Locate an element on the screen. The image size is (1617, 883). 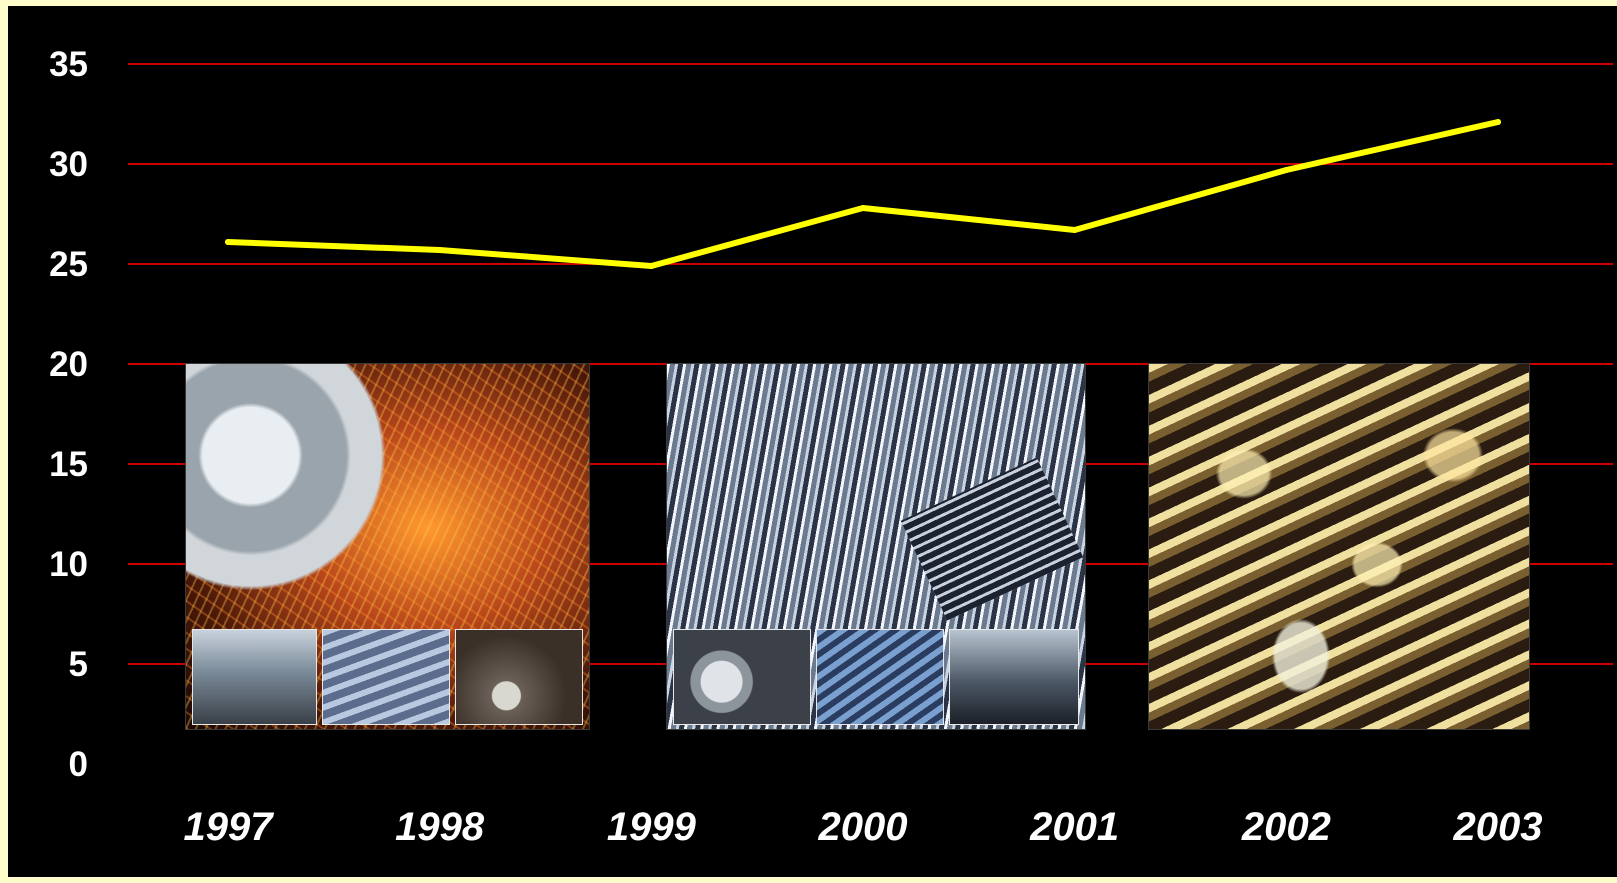
y-tick-label: 10 is located at coordinates (68, 564).